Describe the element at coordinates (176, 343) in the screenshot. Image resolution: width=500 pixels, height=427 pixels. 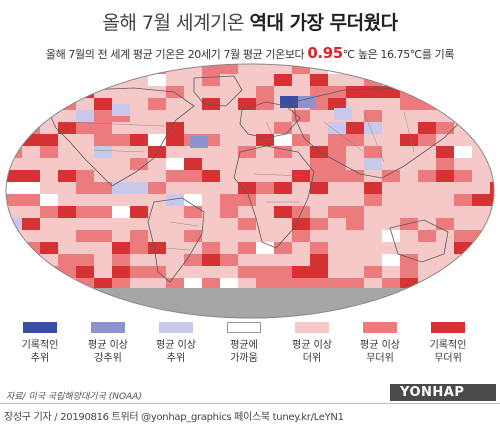
I see `legend-item: 평균 이상 추위` at that location.